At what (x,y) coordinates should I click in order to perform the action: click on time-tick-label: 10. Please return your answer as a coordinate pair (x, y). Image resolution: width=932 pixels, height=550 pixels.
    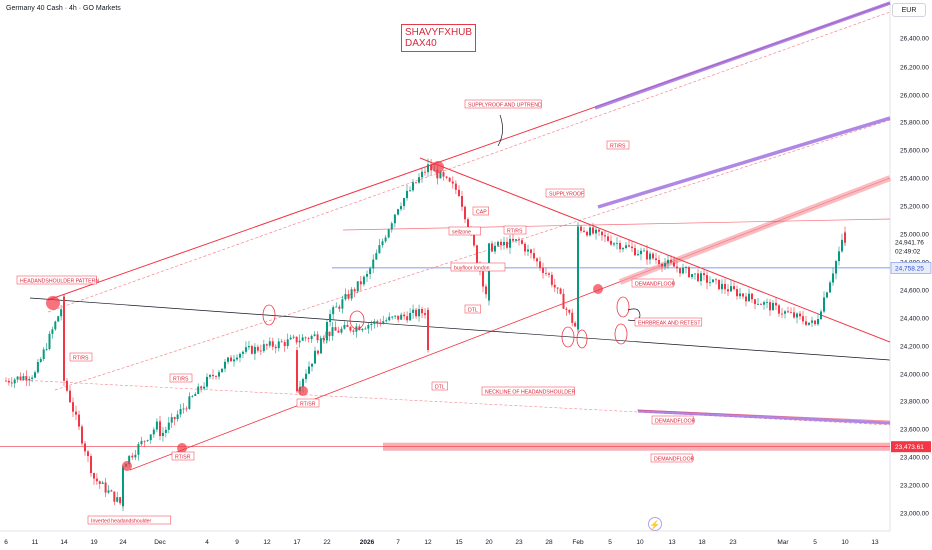
    Looking at the image, I should click on (845, 542).